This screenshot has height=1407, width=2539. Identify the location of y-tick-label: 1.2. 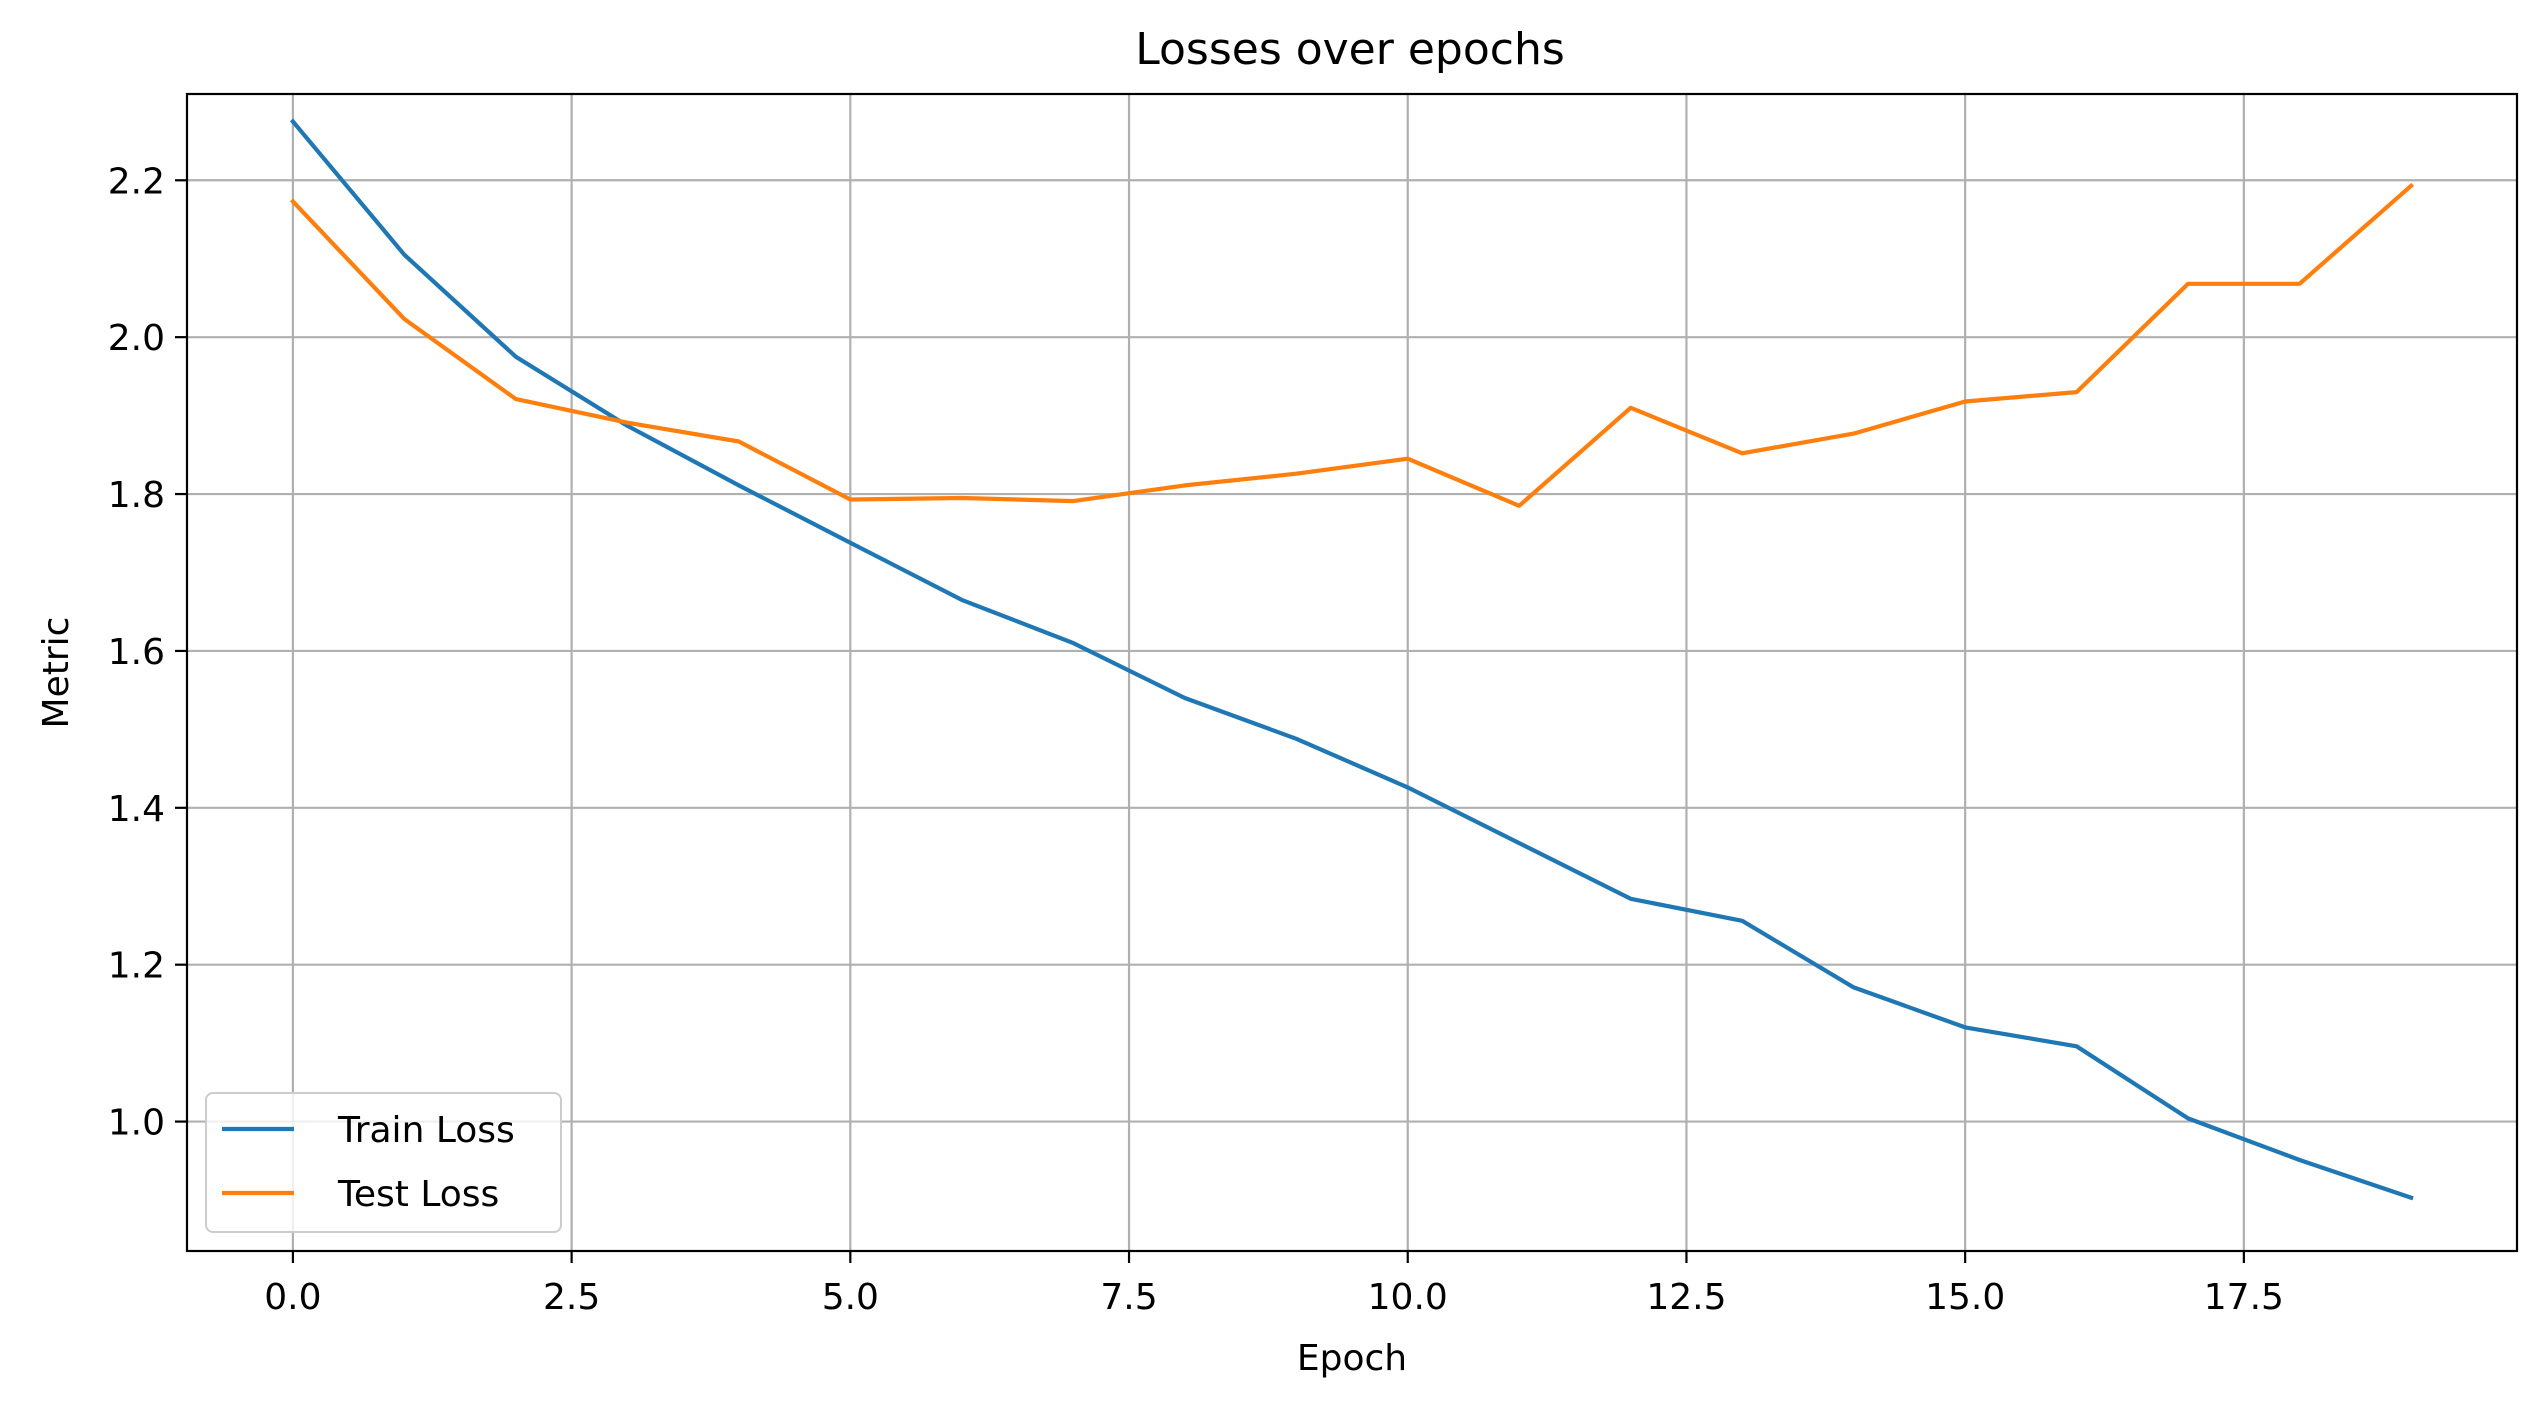
(136, 966).